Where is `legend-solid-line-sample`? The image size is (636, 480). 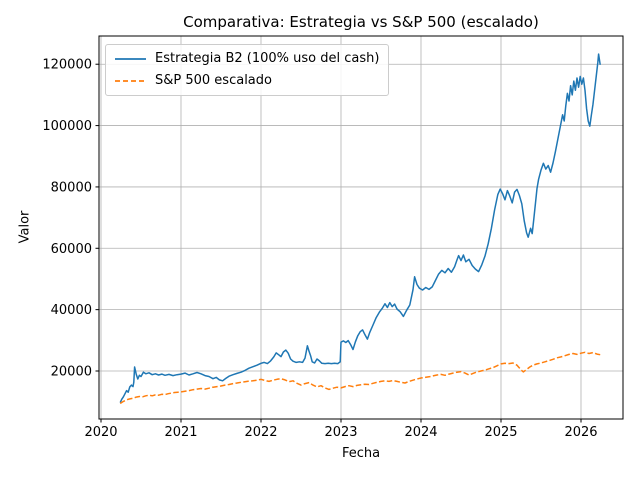 legend-solid-line-sample is located at coordinates (130, 58).